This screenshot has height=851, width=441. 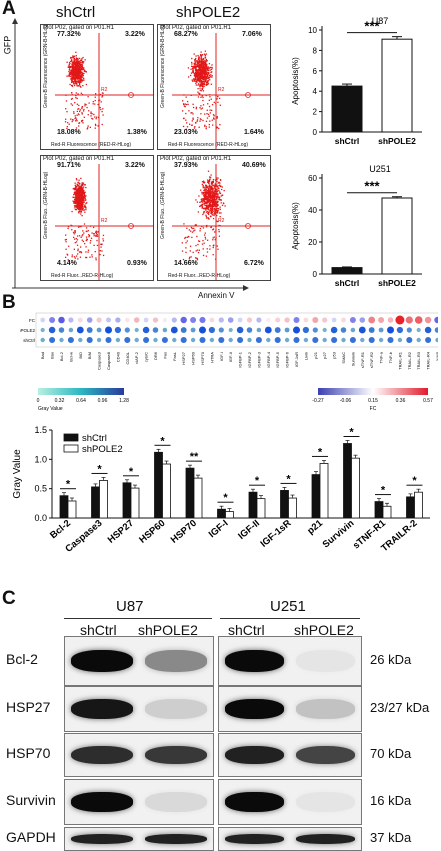 I want to click on quadrant-lr: 0.93%, so click(x=137, y=263).